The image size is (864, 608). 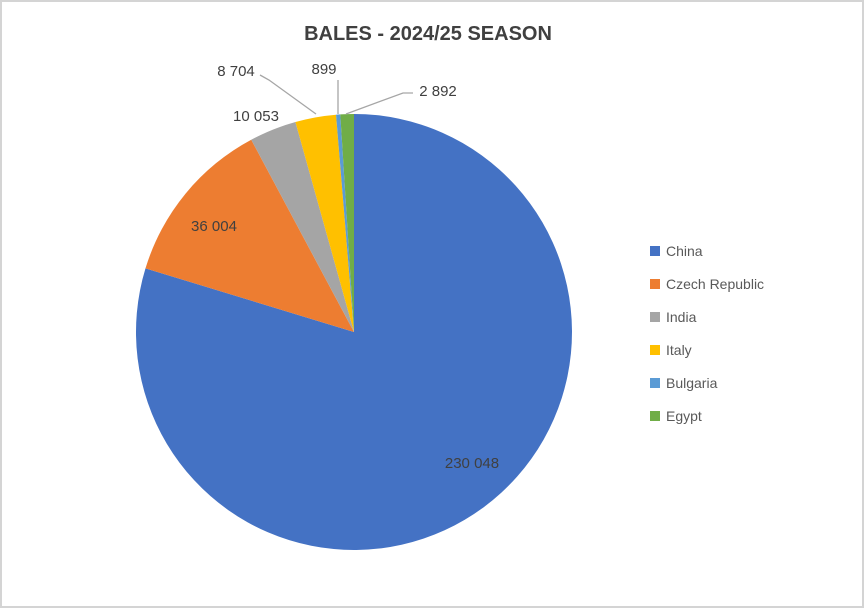 I want to click on legend-label-egypt: Egypt, so click(x=684, y=415).